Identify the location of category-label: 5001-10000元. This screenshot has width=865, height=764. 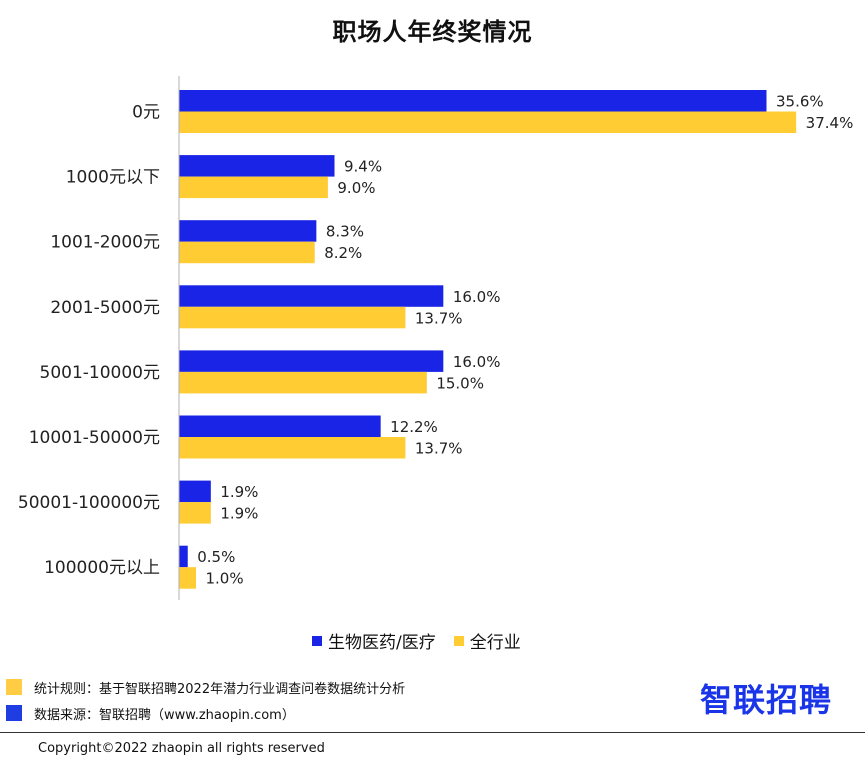
(100, 373).